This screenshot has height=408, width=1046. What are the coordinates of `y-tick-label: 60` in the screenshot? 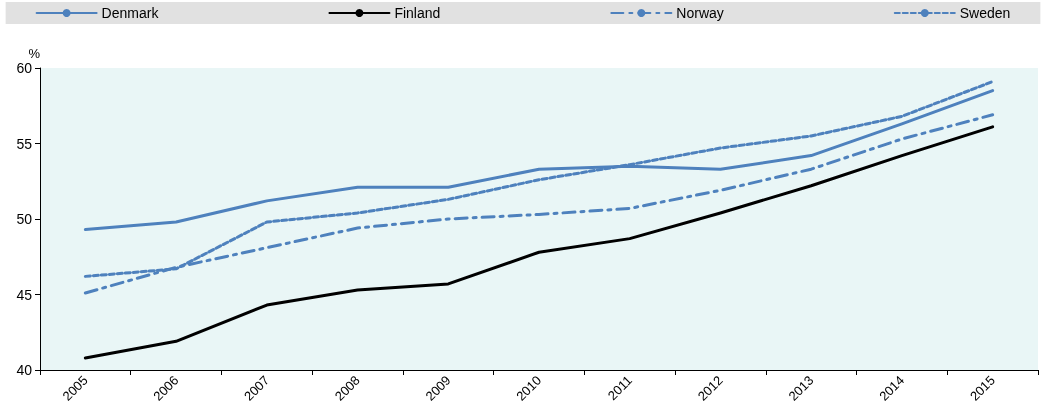 It's located at (24, 68).